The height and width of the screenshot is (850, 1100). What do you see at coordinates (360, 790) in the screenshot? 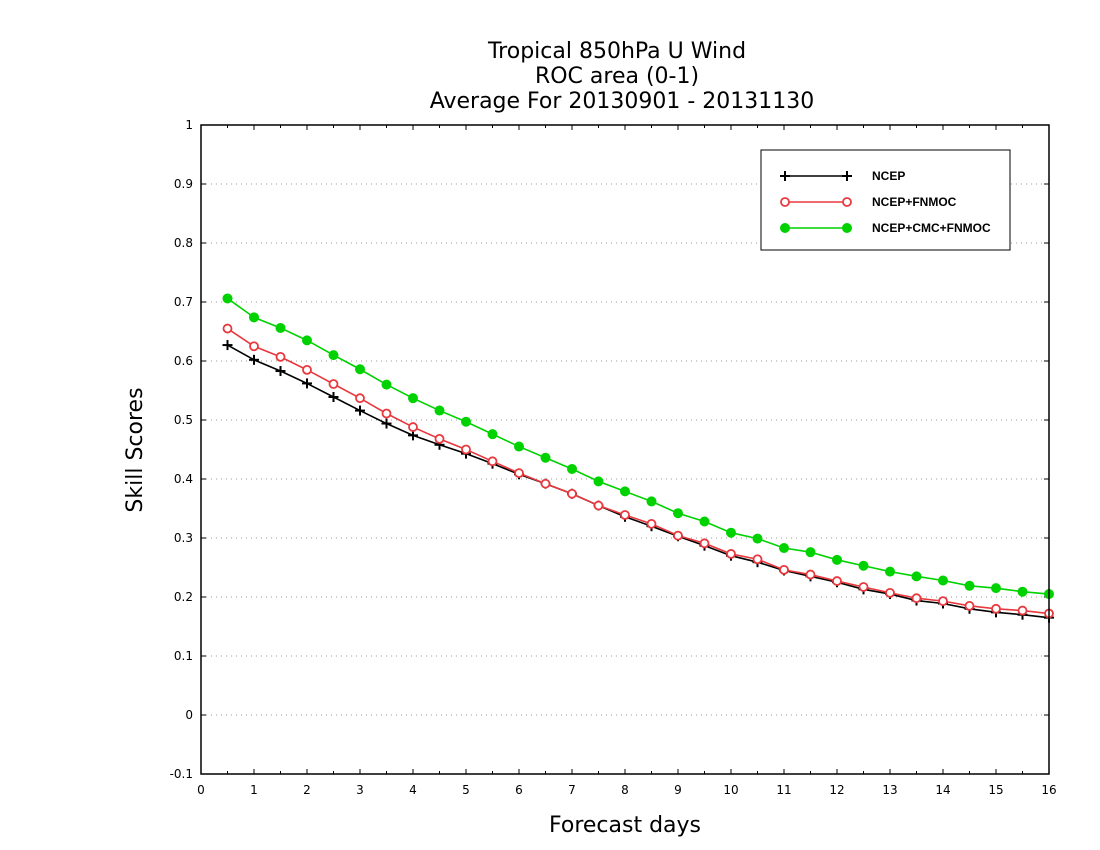
I see `x-tick-label: 3` at bounding box center [360, 790].